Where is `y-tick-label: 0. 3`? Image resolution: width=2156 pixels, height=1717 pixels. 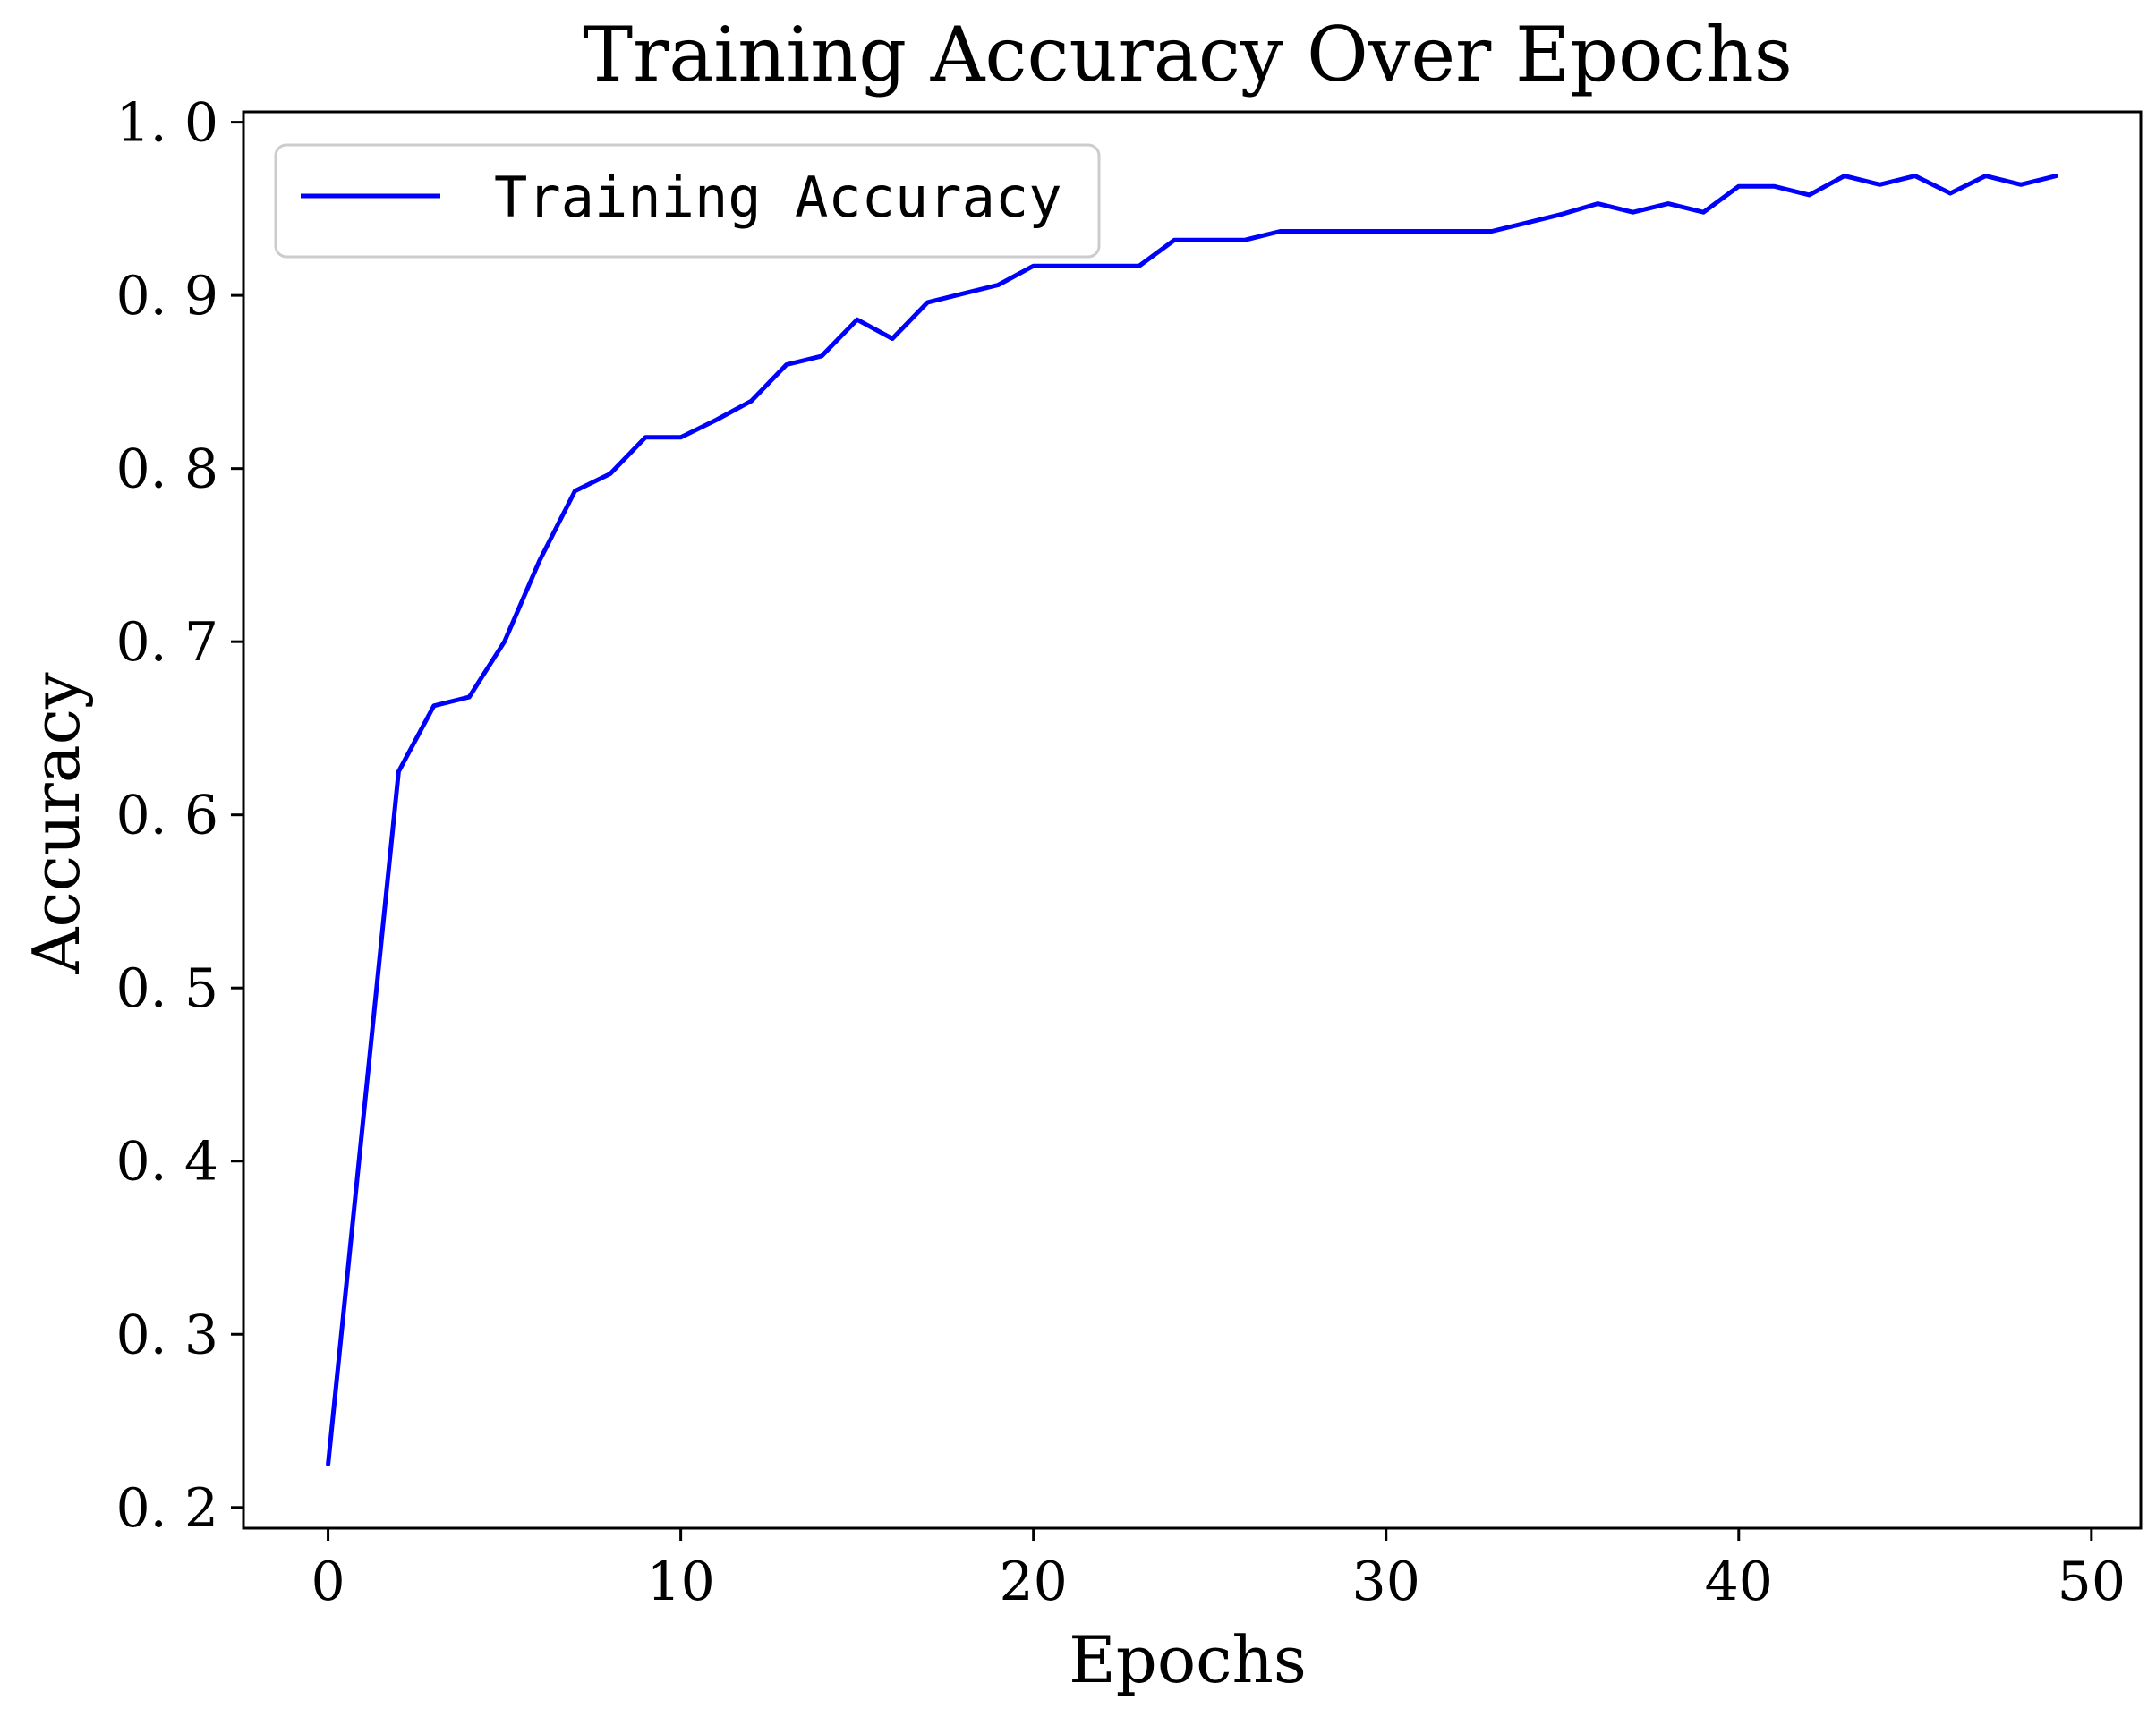
y-tick-label: 0. 3 is located at coordinates (167, 1335).